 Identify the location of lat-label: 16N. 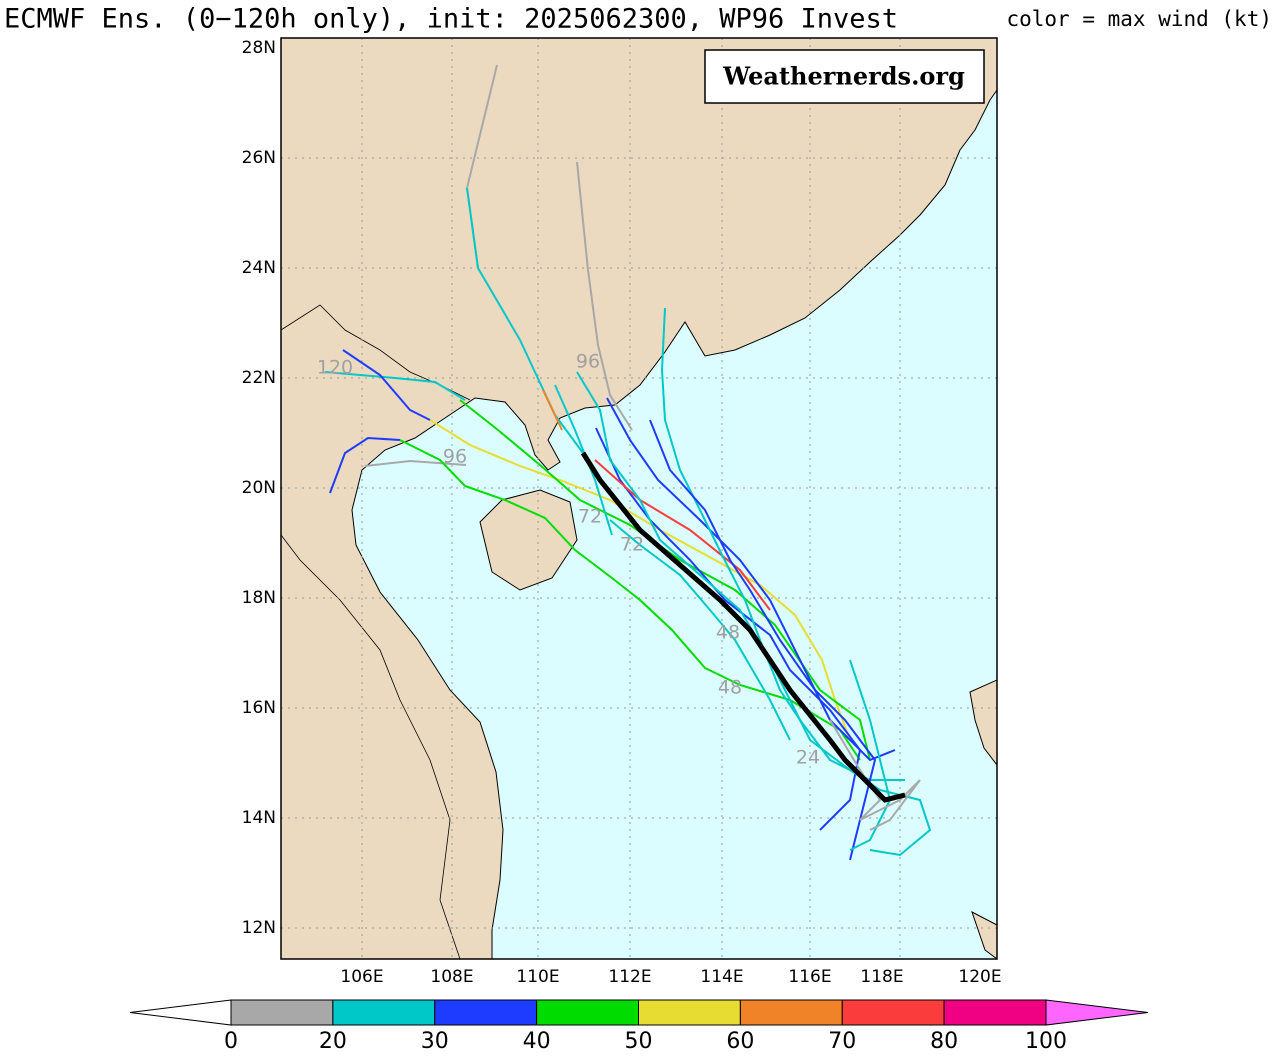
(259, 708).